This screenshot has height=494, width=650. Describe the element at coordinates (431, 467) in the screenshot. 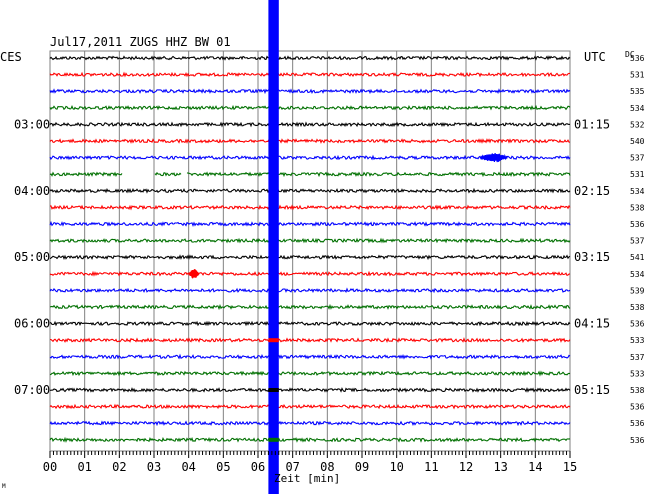

I see `x-tick-label: 11` at that location.